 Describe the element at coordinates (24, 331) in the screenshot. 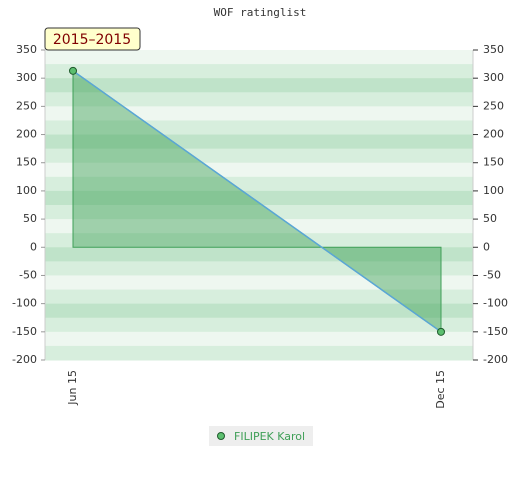

I see `y-tick-label: -150` at that location.